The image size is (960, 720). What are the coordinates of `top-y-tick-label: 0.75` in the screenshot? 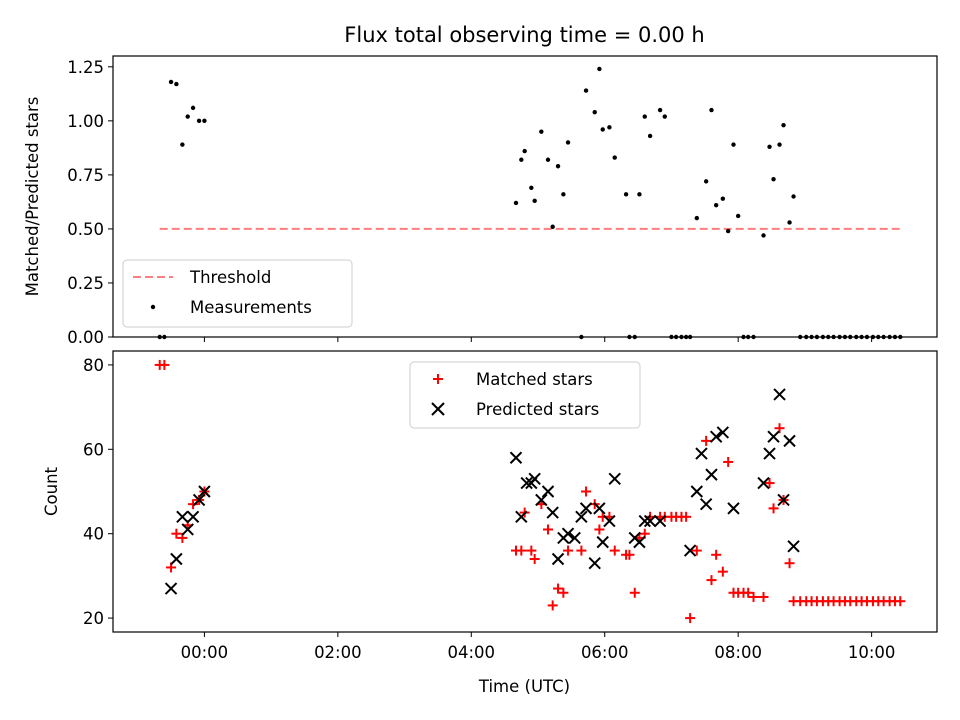 It's located at (85, 175).